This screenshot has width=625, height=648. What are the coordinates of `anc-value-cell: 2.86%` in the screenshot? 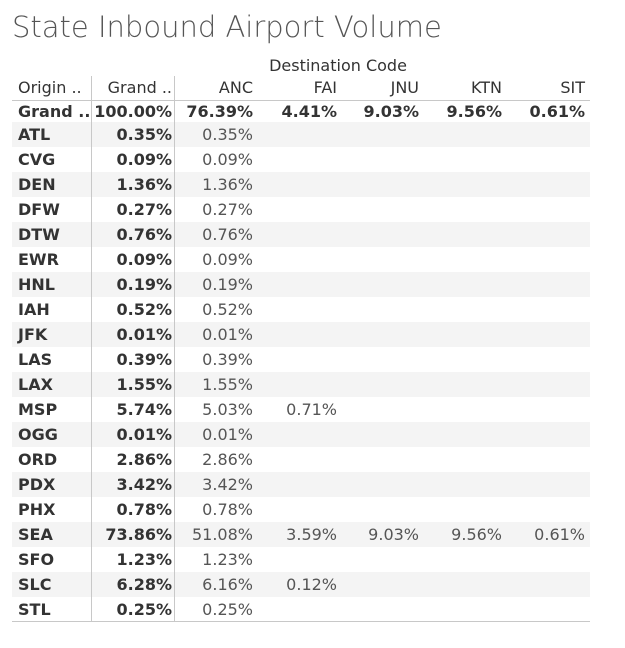 It's located at (227, 459).